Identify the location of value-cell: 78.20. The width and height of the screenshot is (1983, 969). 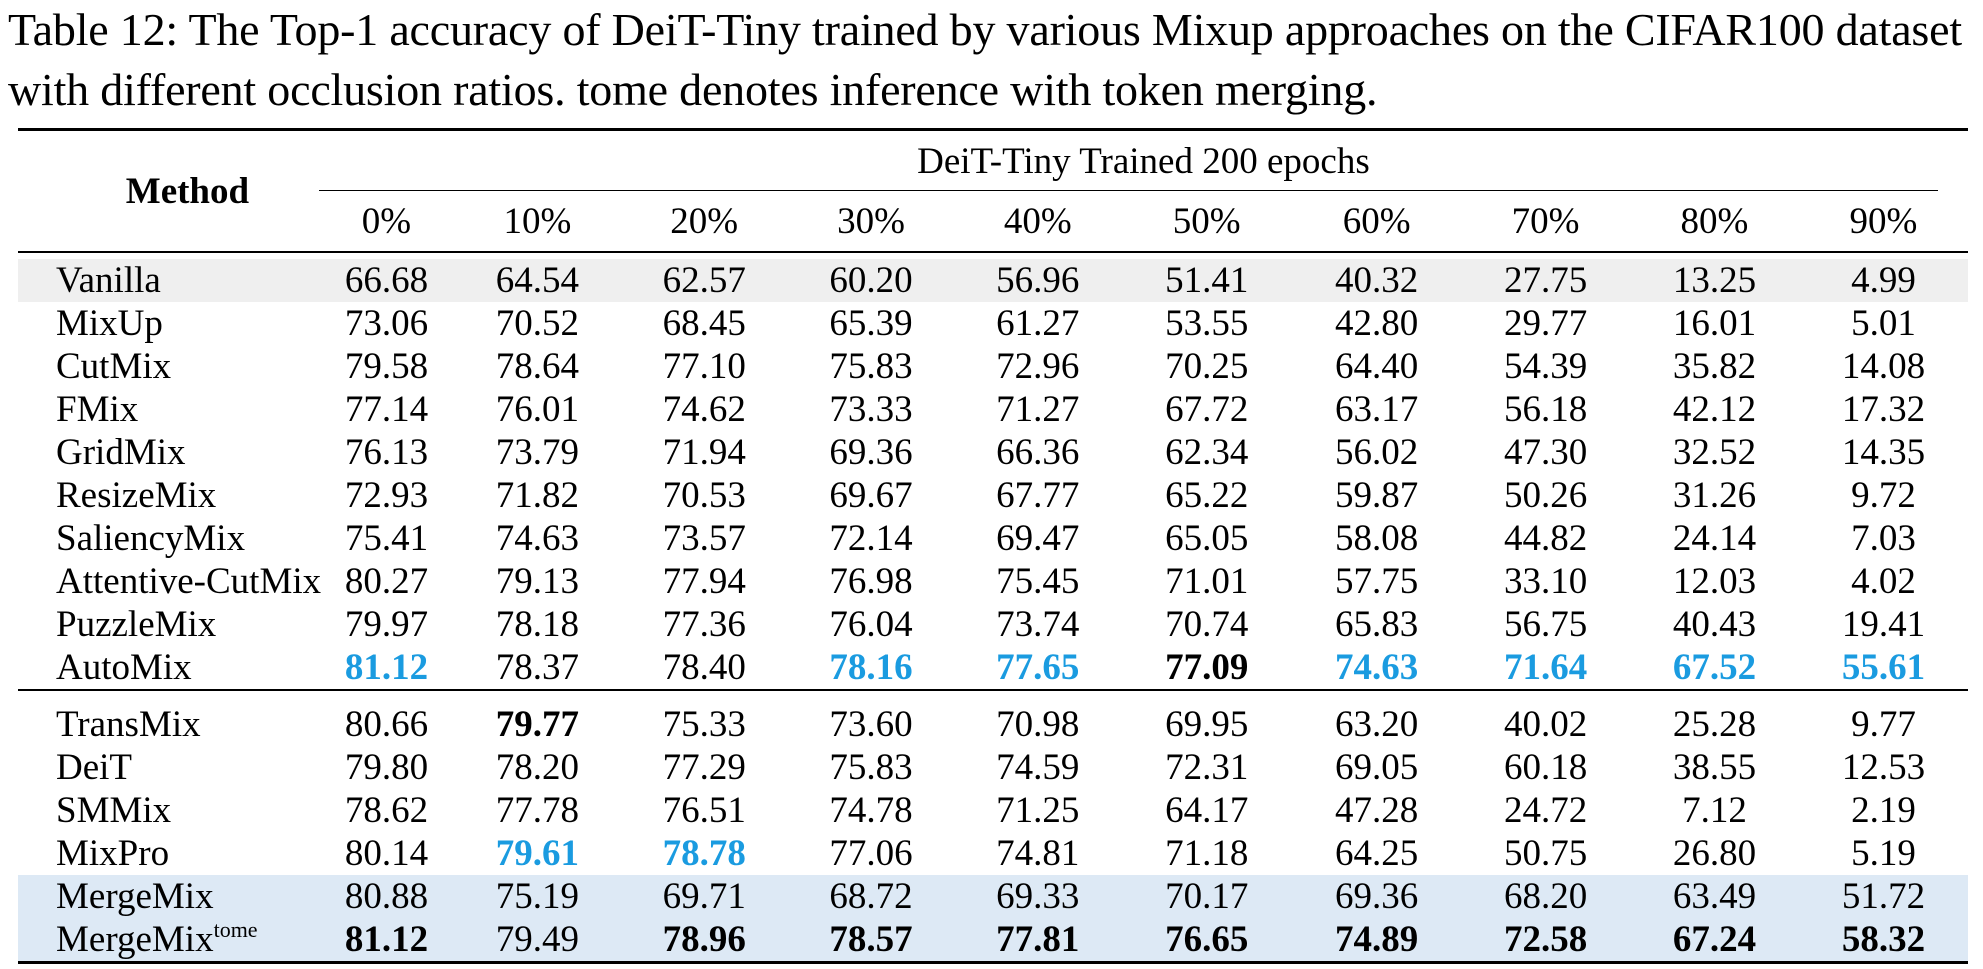
(537, 767).